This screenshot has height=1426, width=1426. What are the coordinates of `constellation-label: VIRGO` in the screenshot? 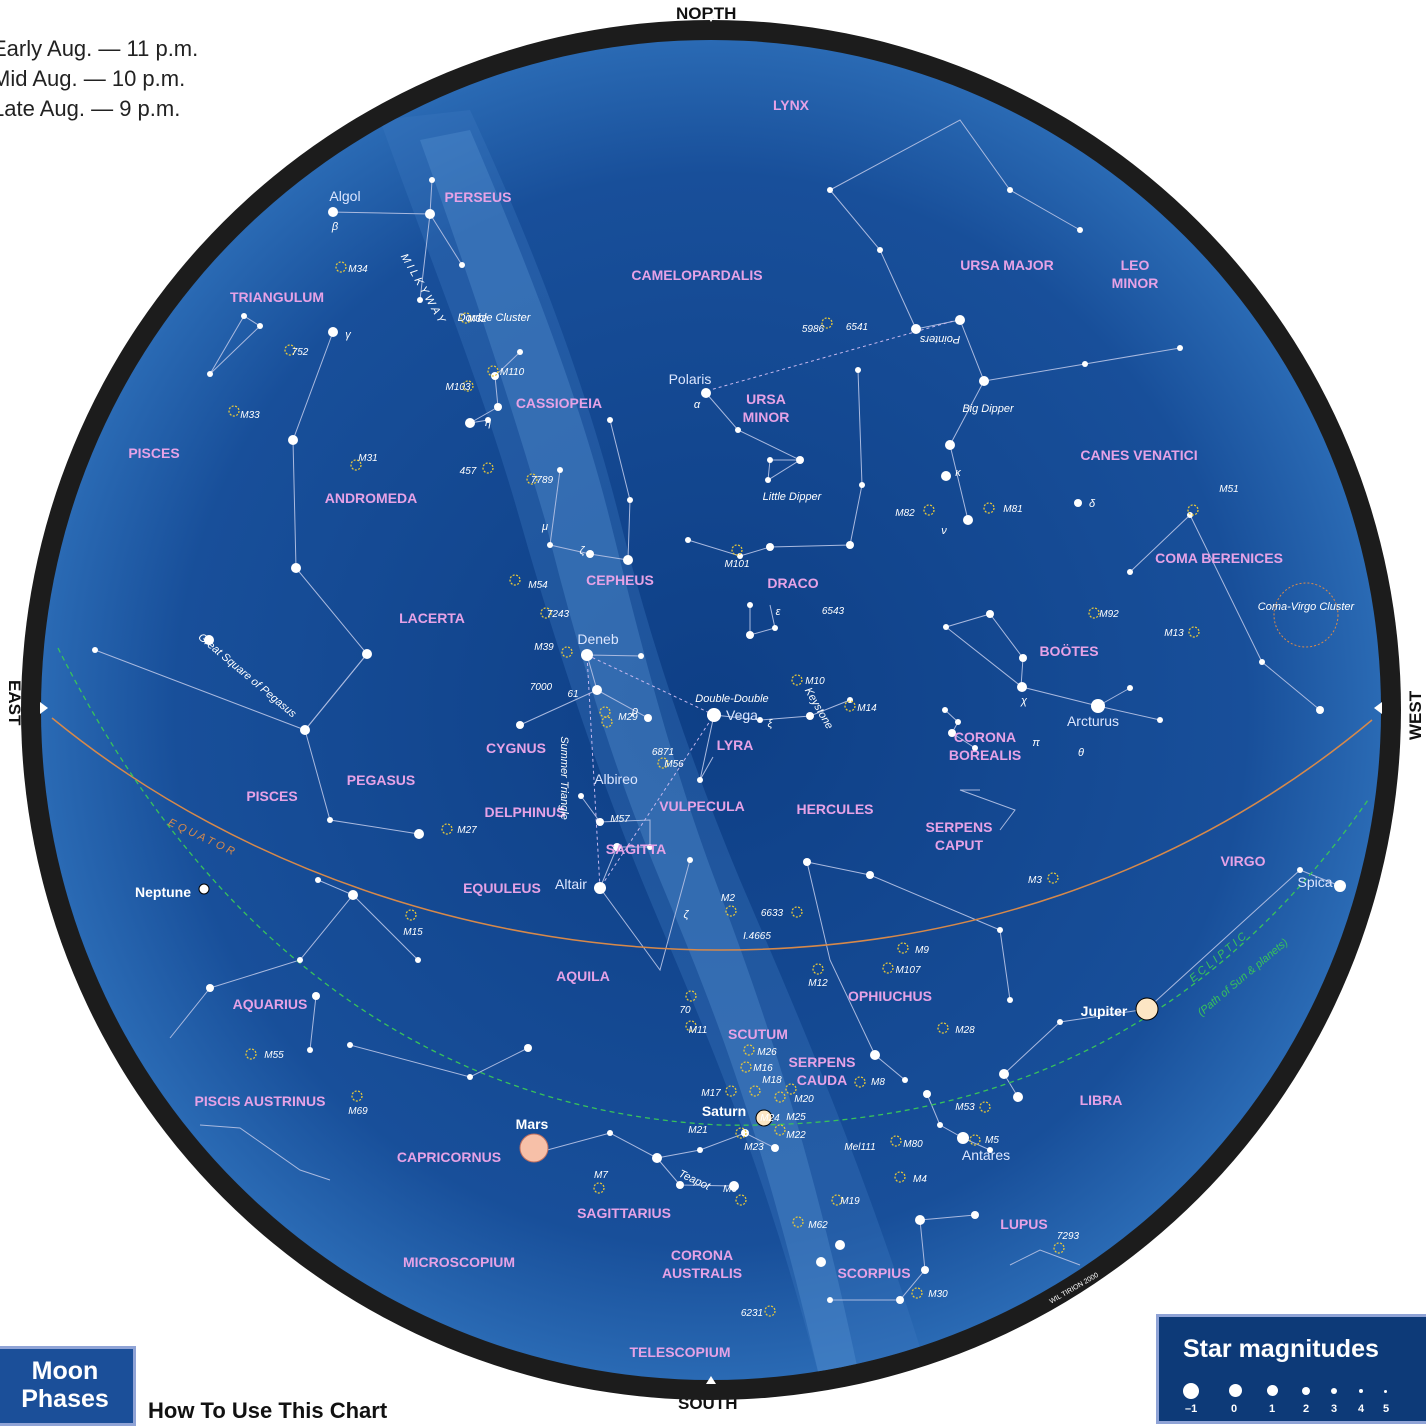 It's located at (1242, 861).